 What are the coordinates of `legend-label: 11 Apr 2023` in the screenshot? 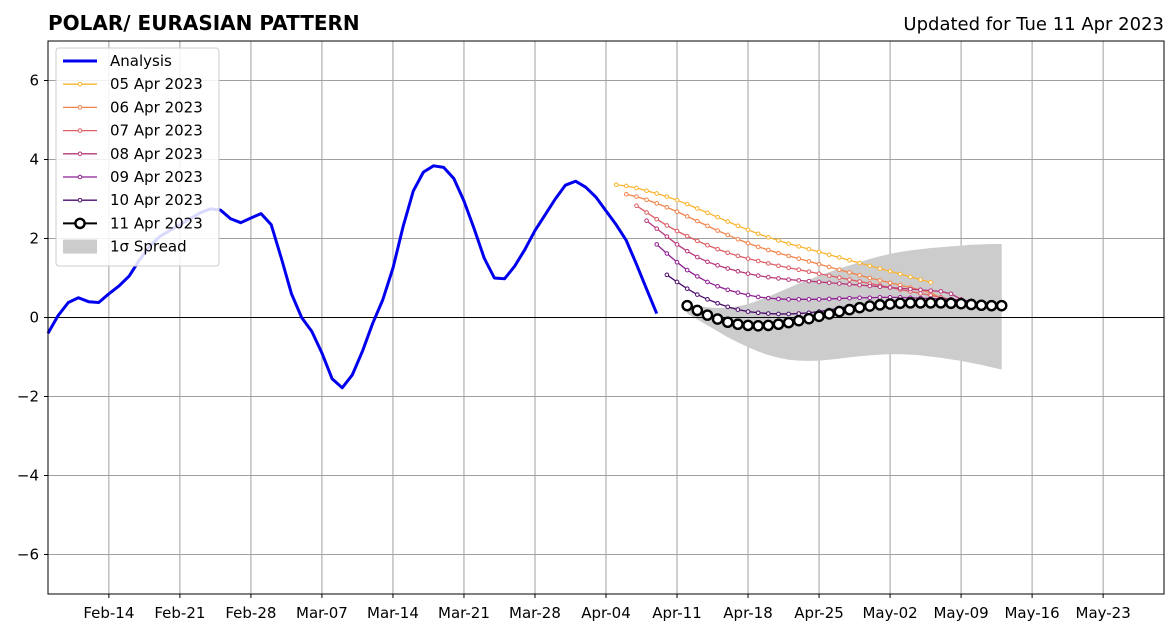 It's located at (156, 223).